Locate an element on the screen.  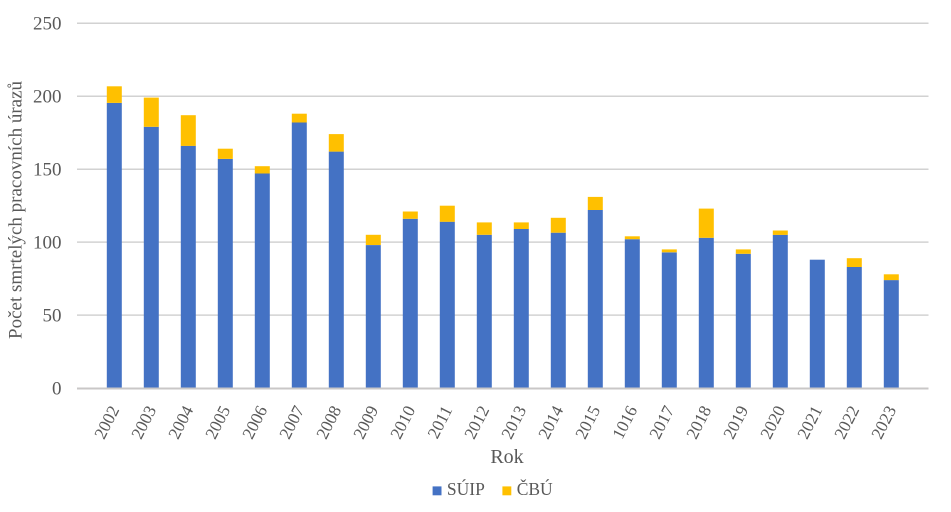
svg-text:Počet smrtelých pracovních úra: Počet smrtelých pracovních úrazů is located at coordinates (15, 210).